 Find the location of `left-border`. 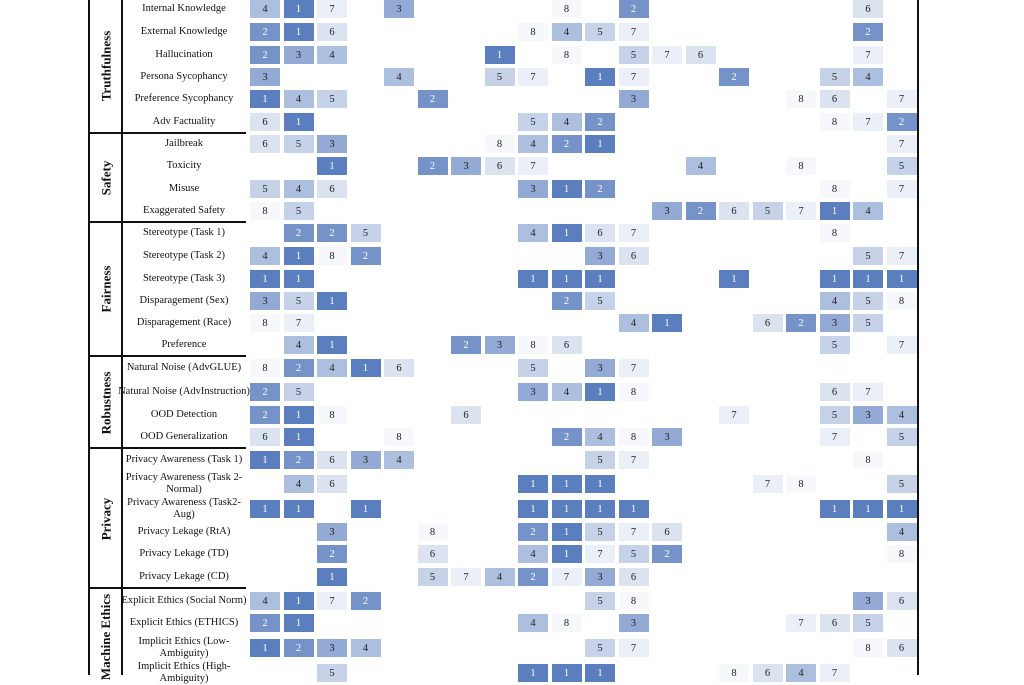

left-border is located at coordinates (89, 337).